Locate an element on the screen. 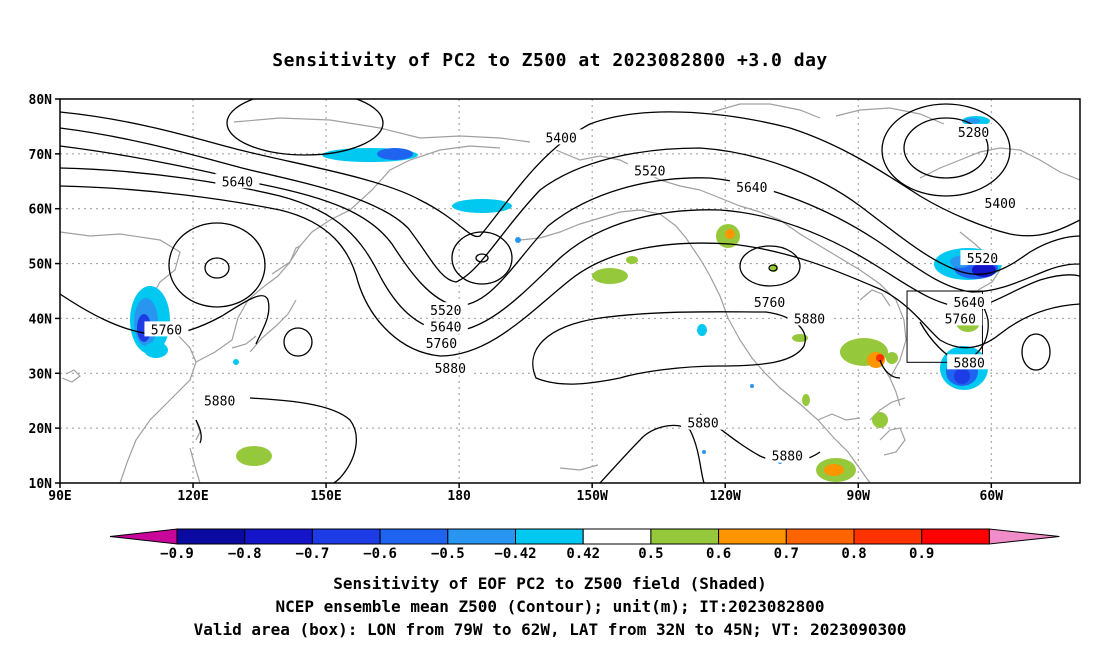  colorbar-label: 0.8 is located at coordinates (853, 554).